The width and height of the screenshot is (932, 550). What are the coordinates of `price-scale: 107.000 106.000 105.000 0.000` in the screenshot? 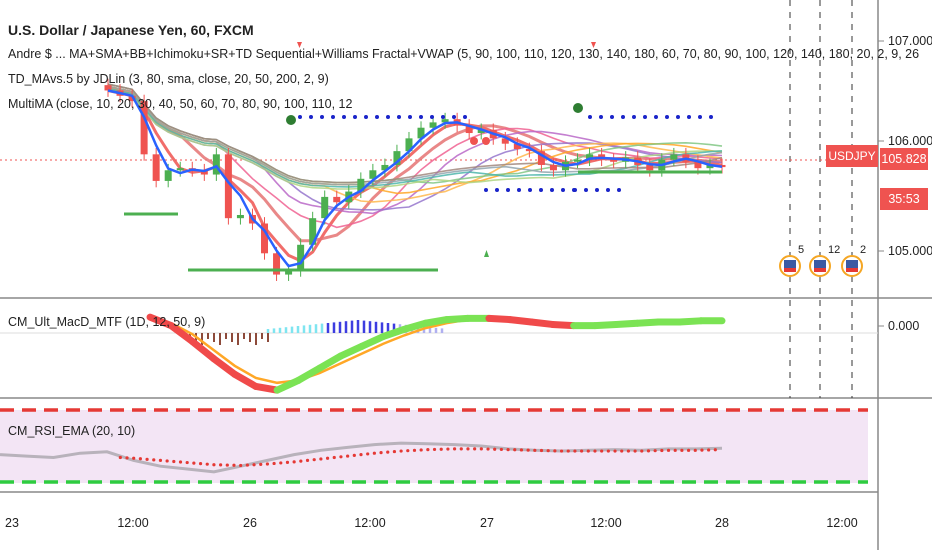 It's located at (905, 183).